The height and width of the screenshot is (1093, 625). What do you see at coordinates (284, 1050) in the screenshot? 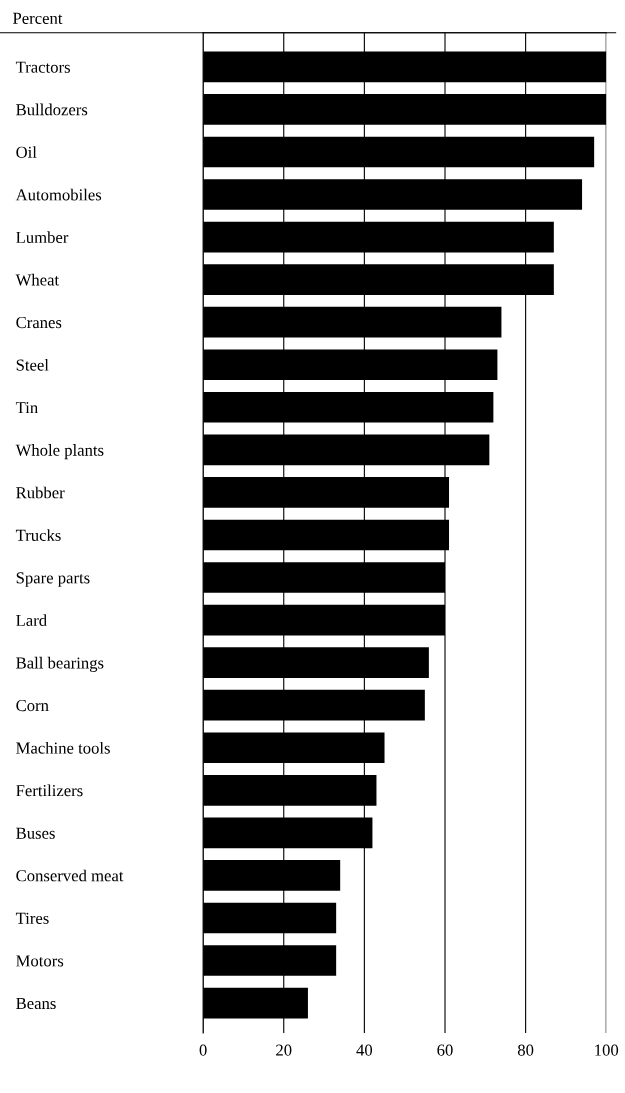
I see `x-tick-label: 20` at bounding box center [284, 1050].